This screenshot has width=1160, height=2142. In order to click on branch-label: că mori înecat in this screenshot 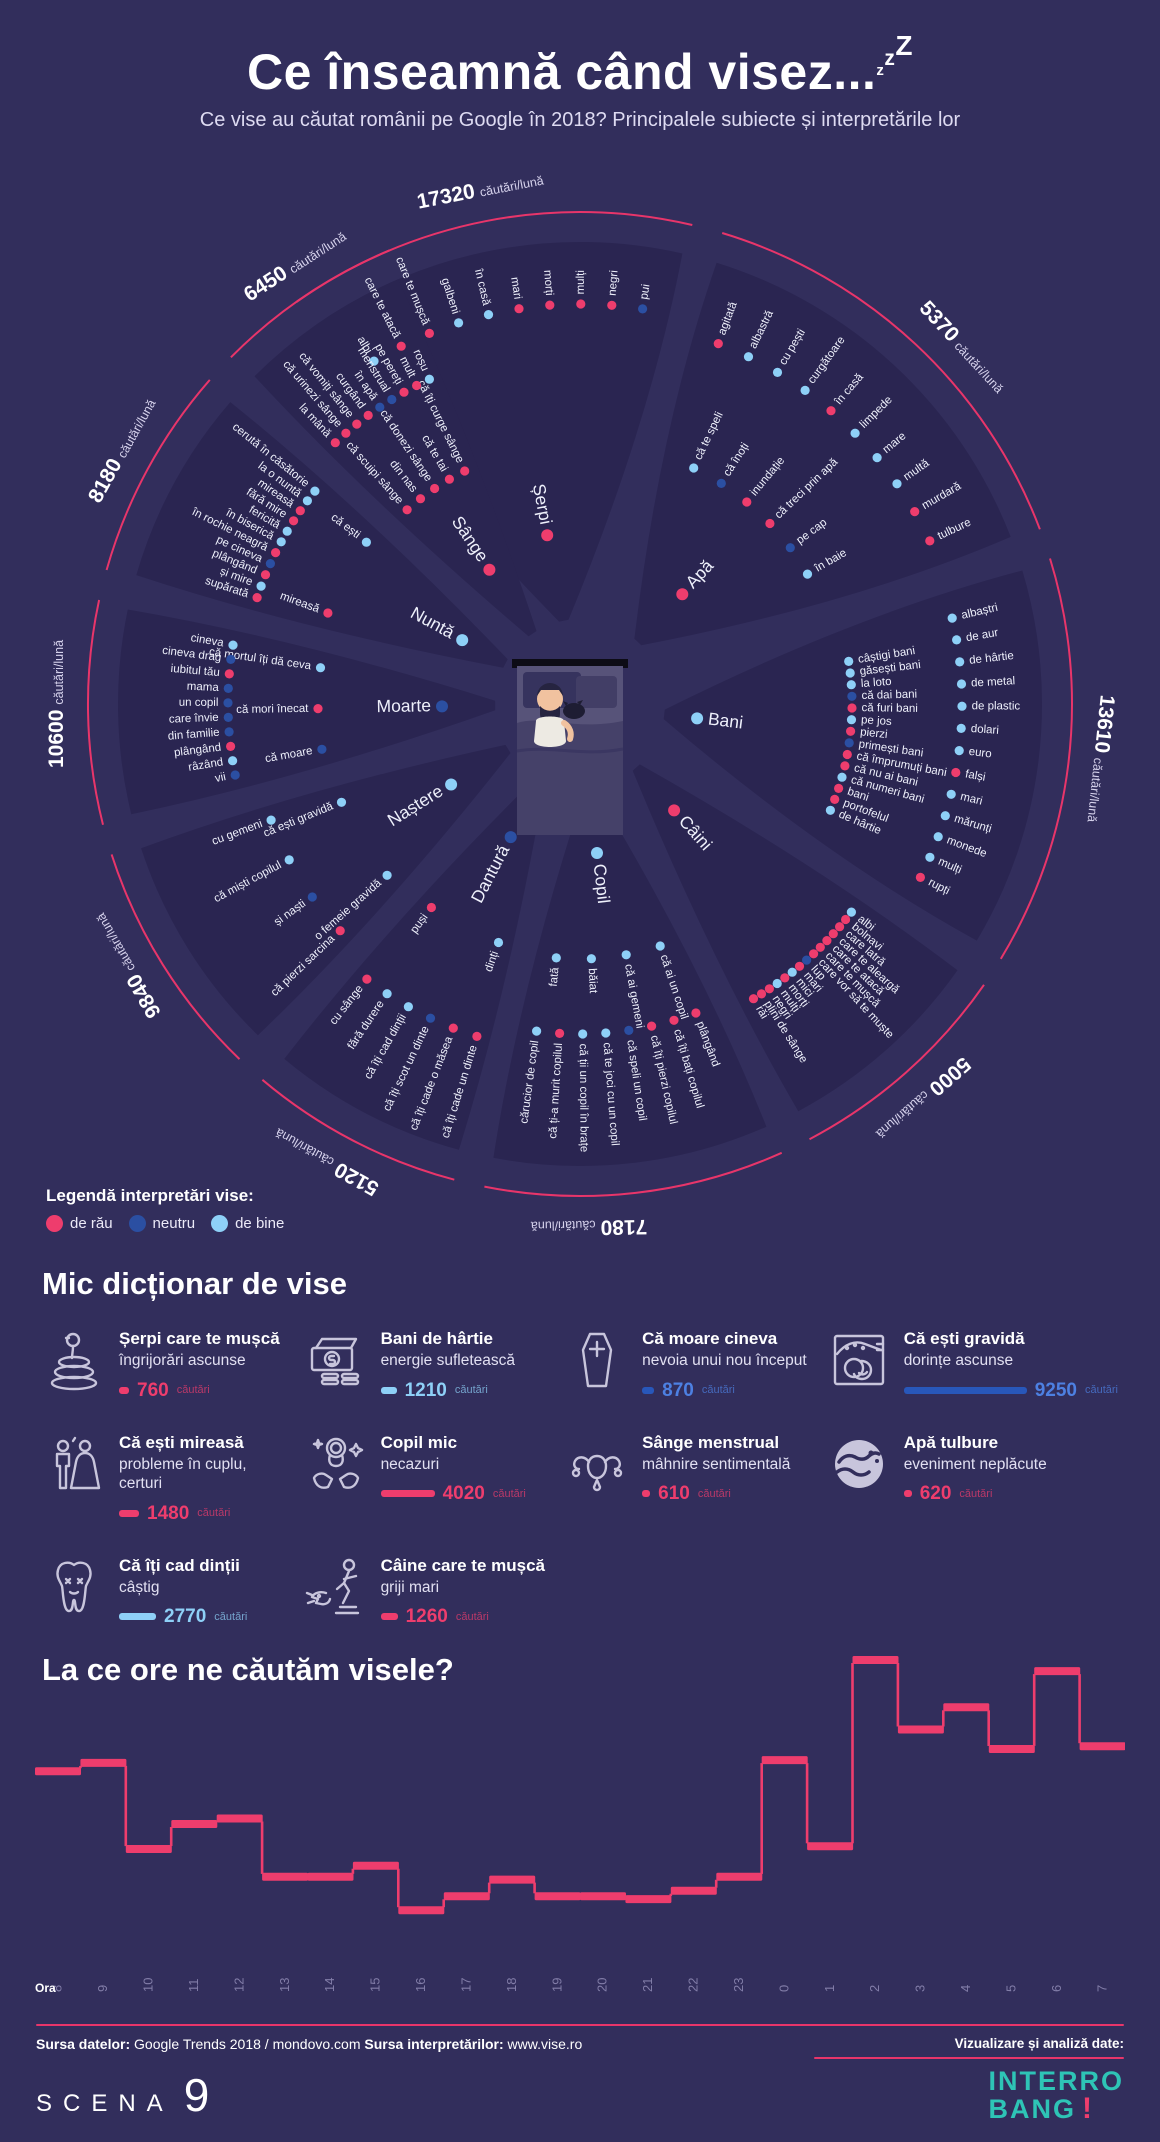, I will do `click(272, 709)`.